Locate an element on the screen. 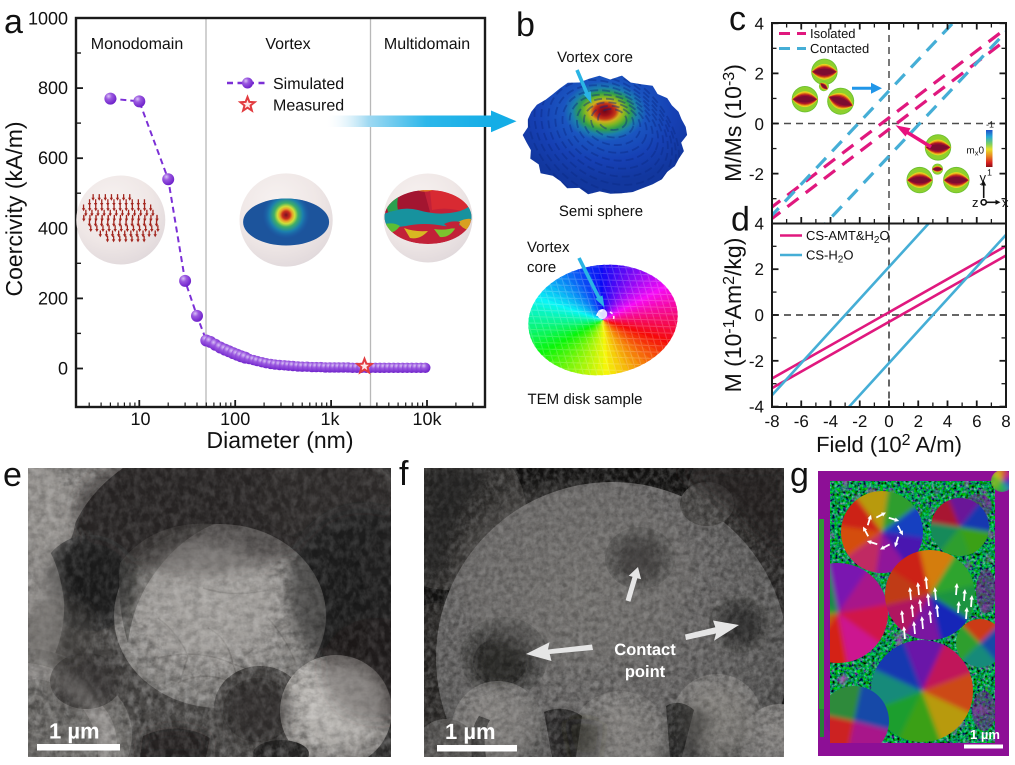 The image size is (1015, 765). svg-text: b is located at coordinates (525, 25).